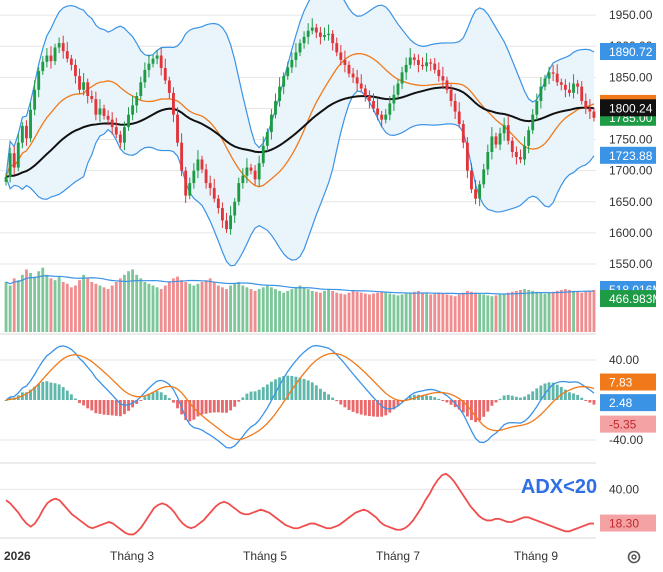 Image resolution: width=663 pixels, height=572 pixels. Describe the element at coordinates (623, 425) in the screenshot. I see `macd-histogram-label: -5.35` at that location.